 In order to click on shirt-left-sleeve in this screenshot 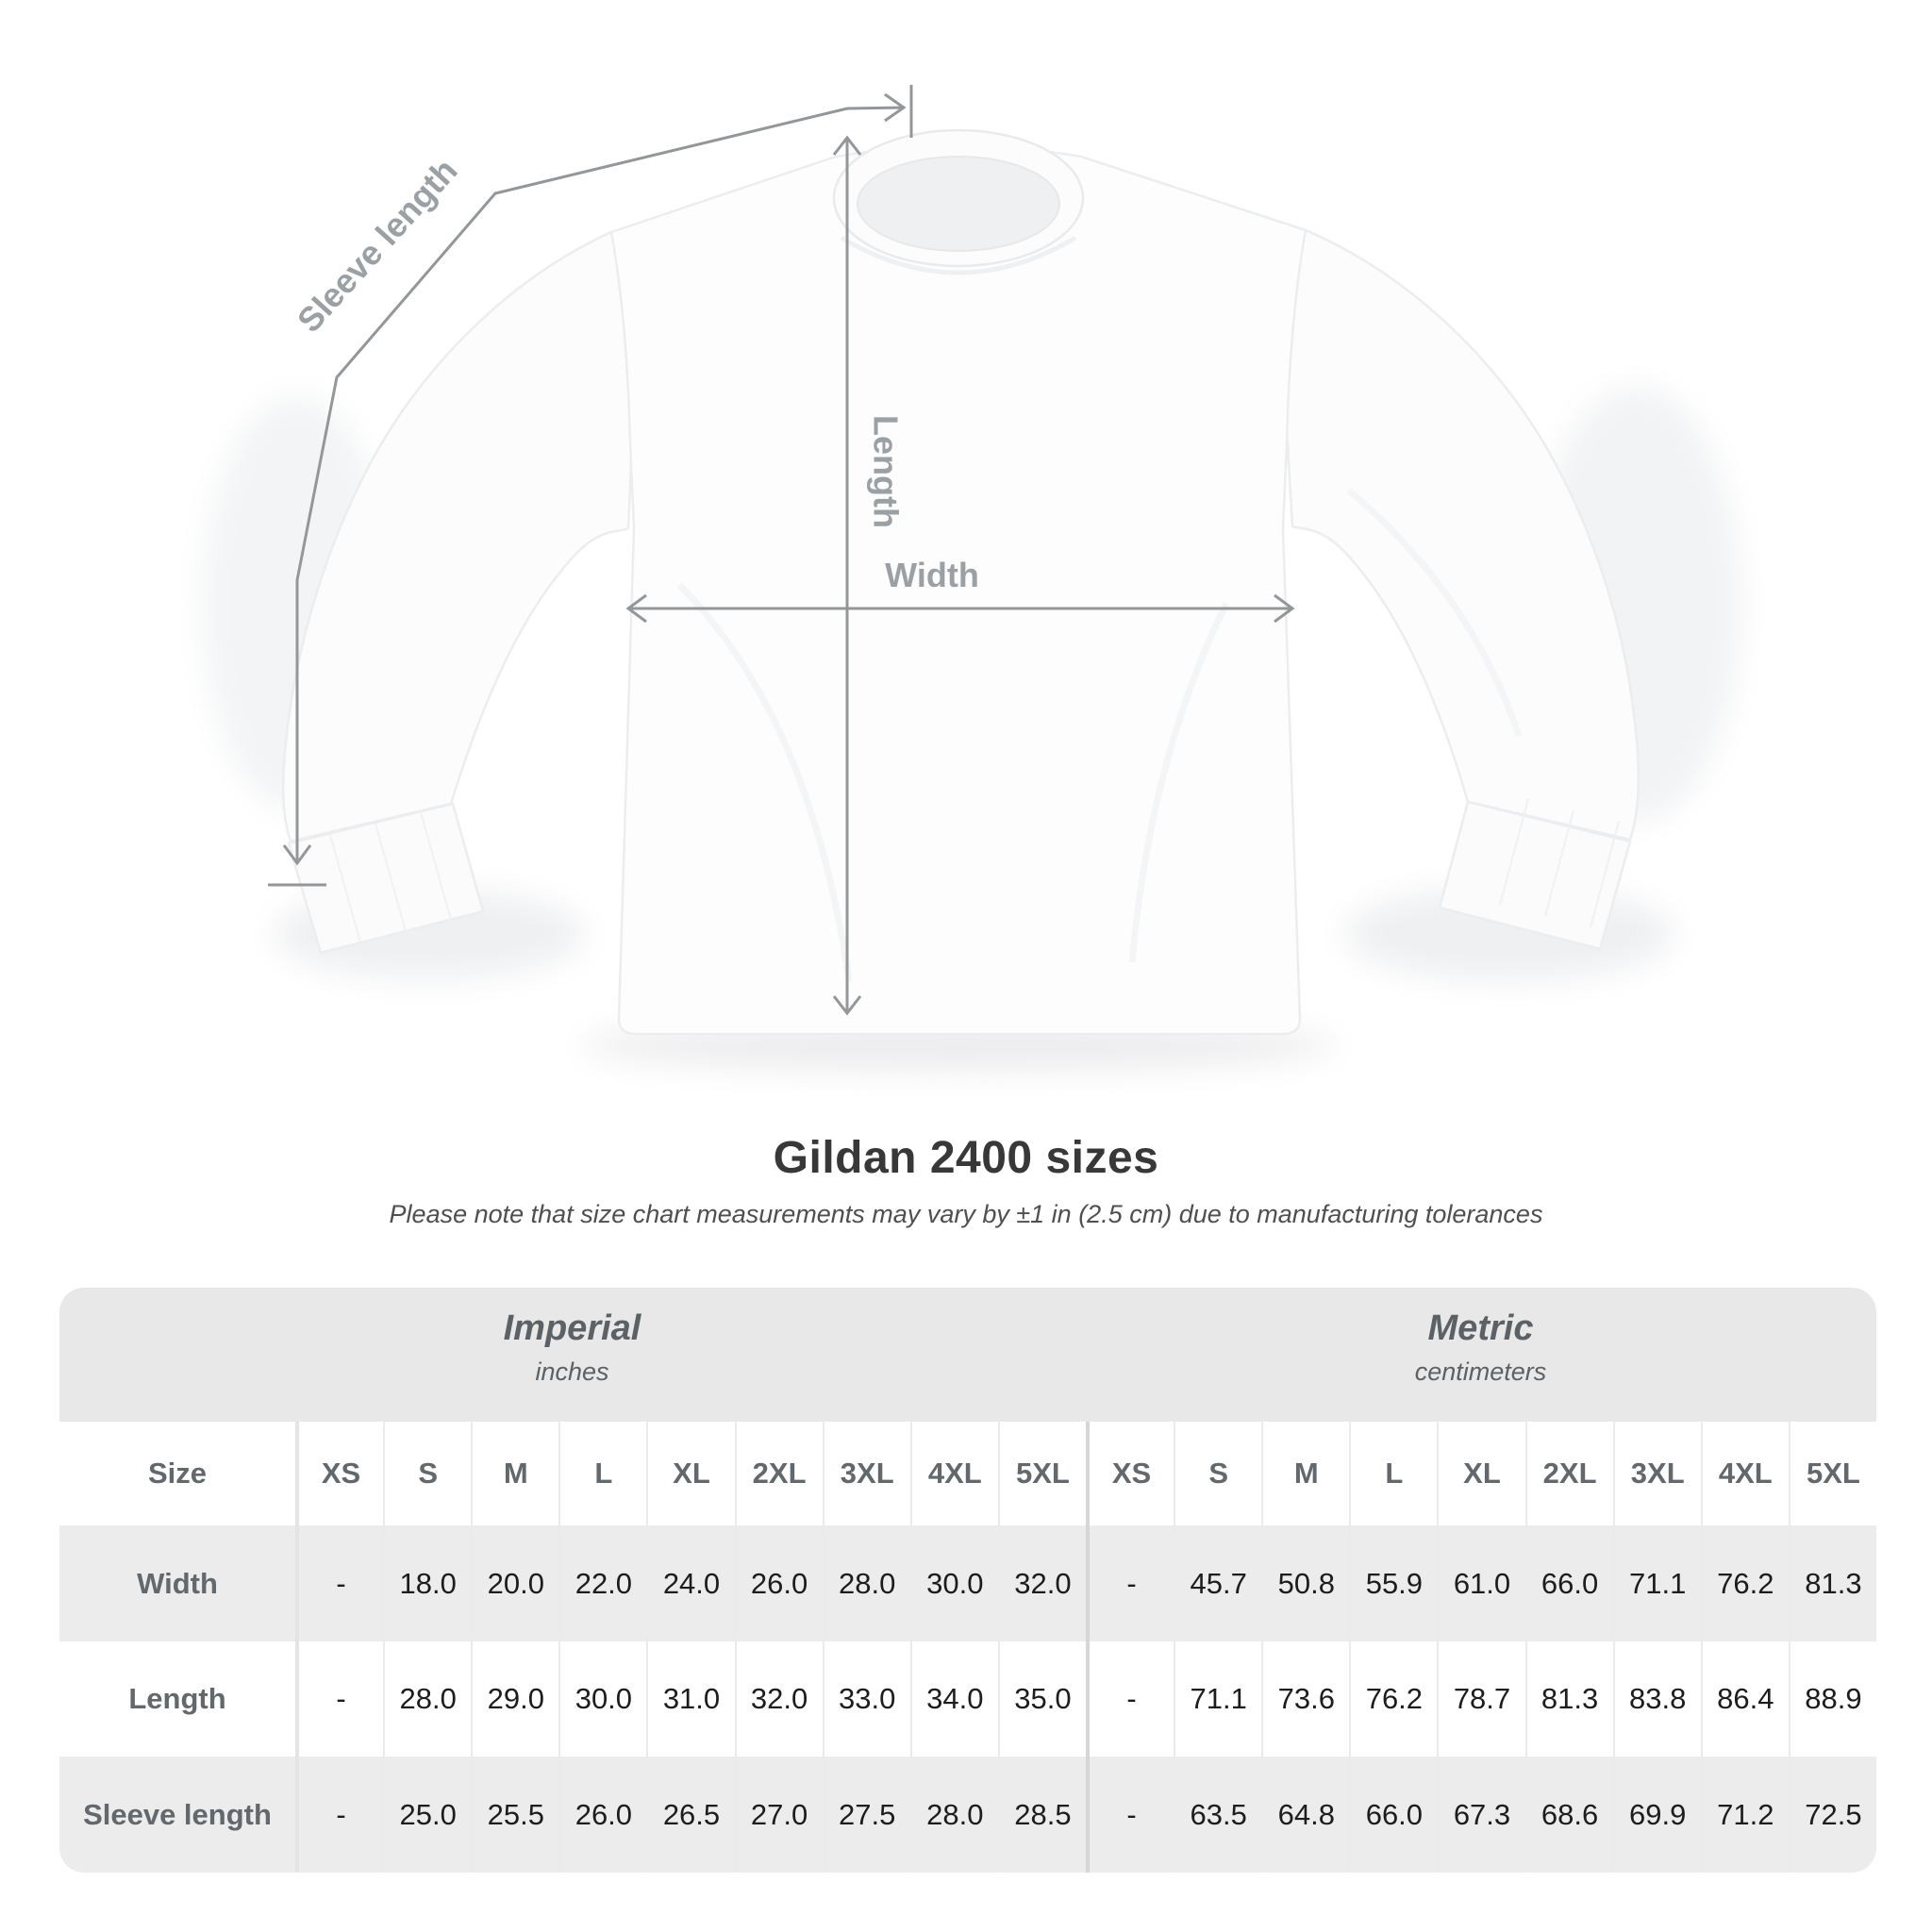, I will do `click(459, 536)`.